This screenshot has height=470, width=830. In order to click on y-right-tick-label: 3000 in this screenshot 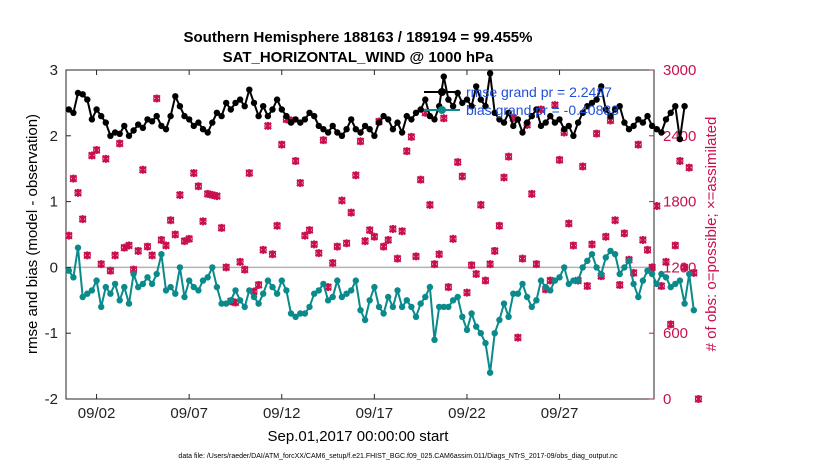, I will do `click(679, 70)`.